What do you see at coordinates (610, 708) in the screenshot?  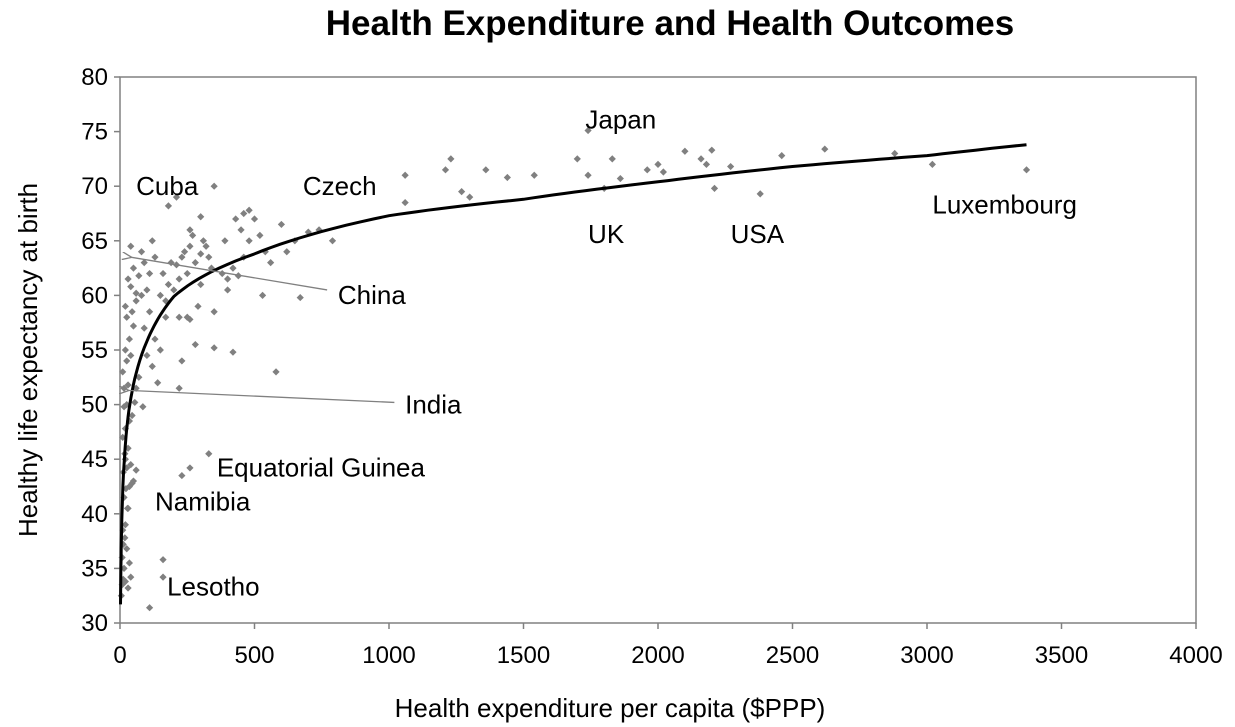 I see `x-axis-label: Health expenditure per capita ($PPP)` at bounding box center [610, 708].